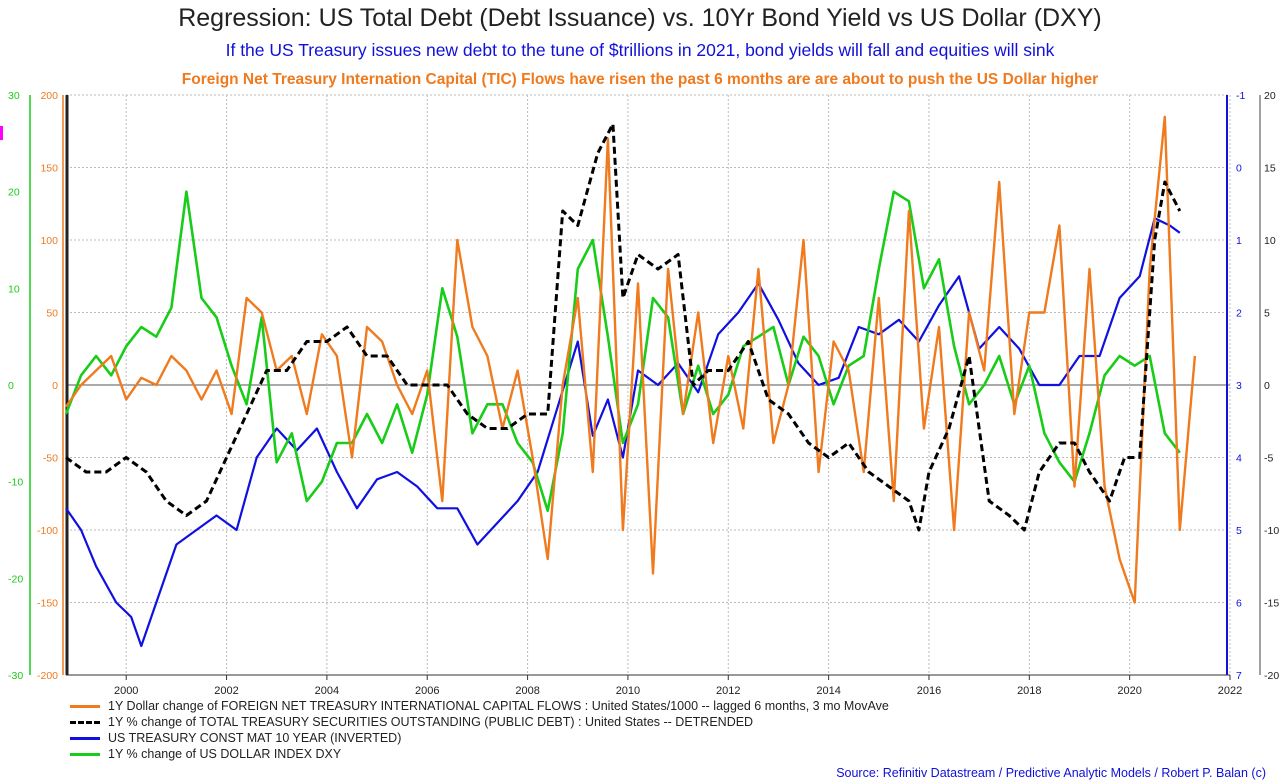 This screenshot has width=1280, height=784. Describe the element at coordinates (52, 314) in the screenshot. I see `orange-tick-label: 50` at that location.